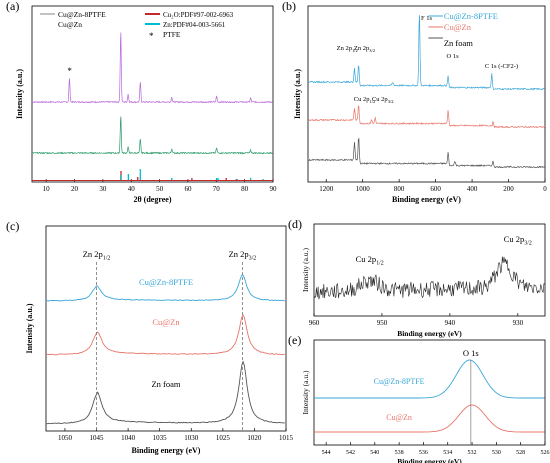  What do you see at coordinates (447, 453) in the screenshot?
I see `x-tick-label: 534` at bounding box center [447, 453].